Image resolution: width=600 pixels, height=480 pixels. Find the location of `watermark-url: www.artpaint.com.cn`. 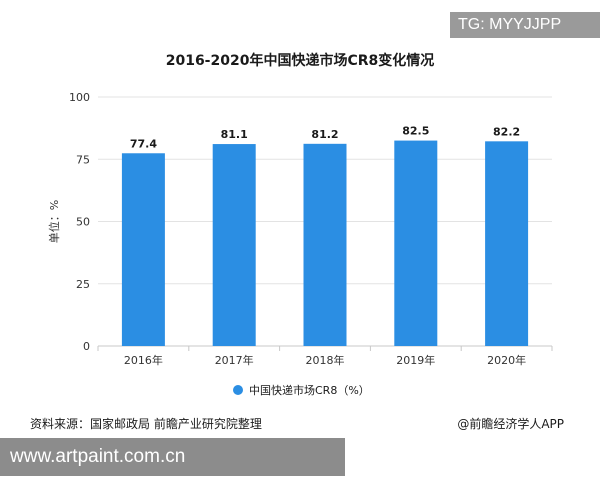

watermark-url: www.artpaint.com.cn is located at coordinates (172, 457).